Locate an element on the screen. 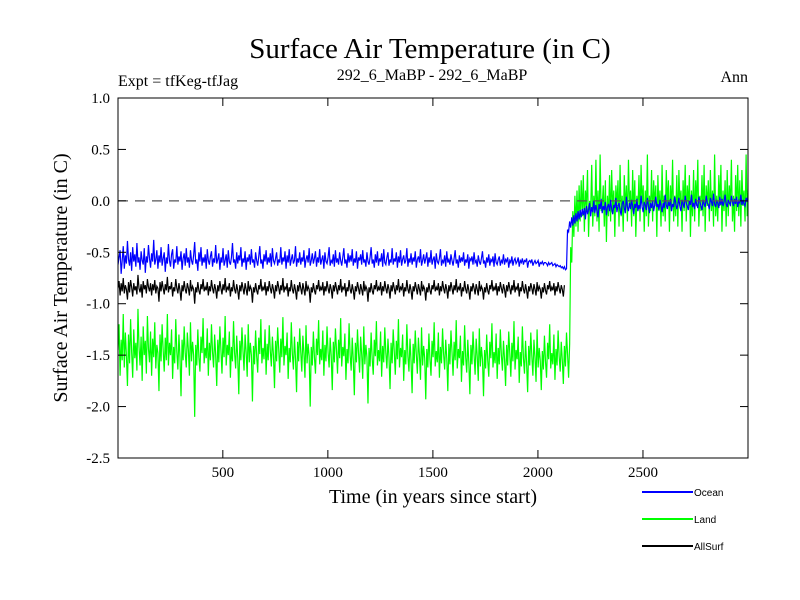  x-tick-label: 1500 is located at coordinates (433, 473).